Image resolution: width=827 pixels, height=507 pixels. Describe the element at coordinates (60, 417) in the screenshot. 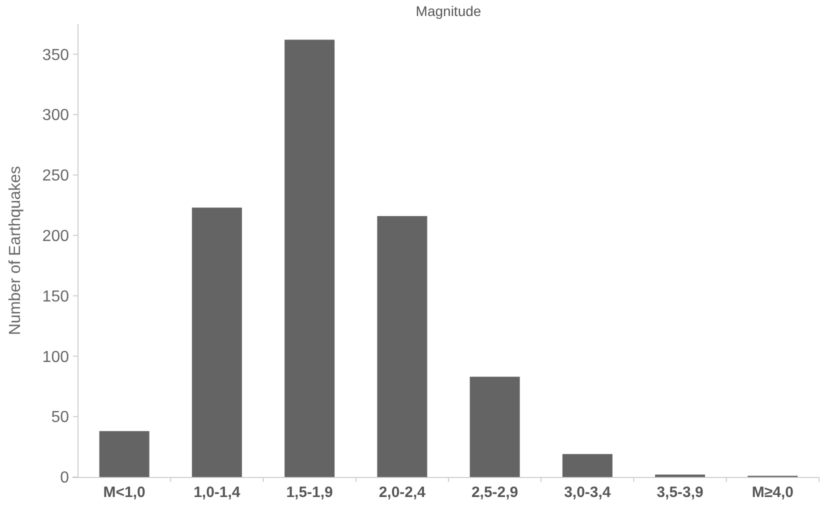

I see `y-tick-label: 50` at that location.